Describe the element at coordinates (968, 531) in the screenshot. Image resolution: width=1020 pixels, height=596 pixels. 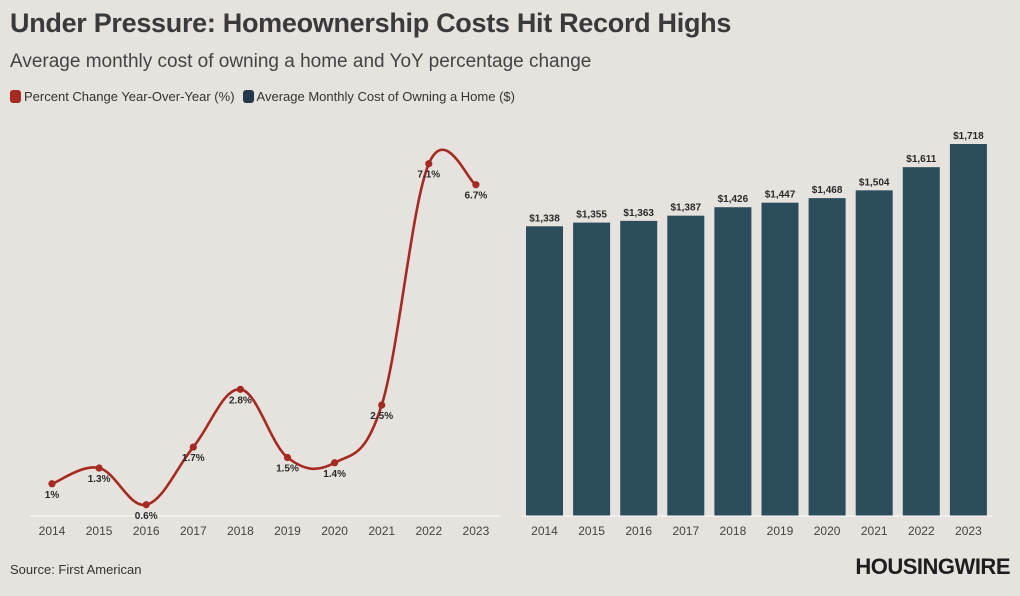
I see `bar-x-tick-2023: 2023` at that location.